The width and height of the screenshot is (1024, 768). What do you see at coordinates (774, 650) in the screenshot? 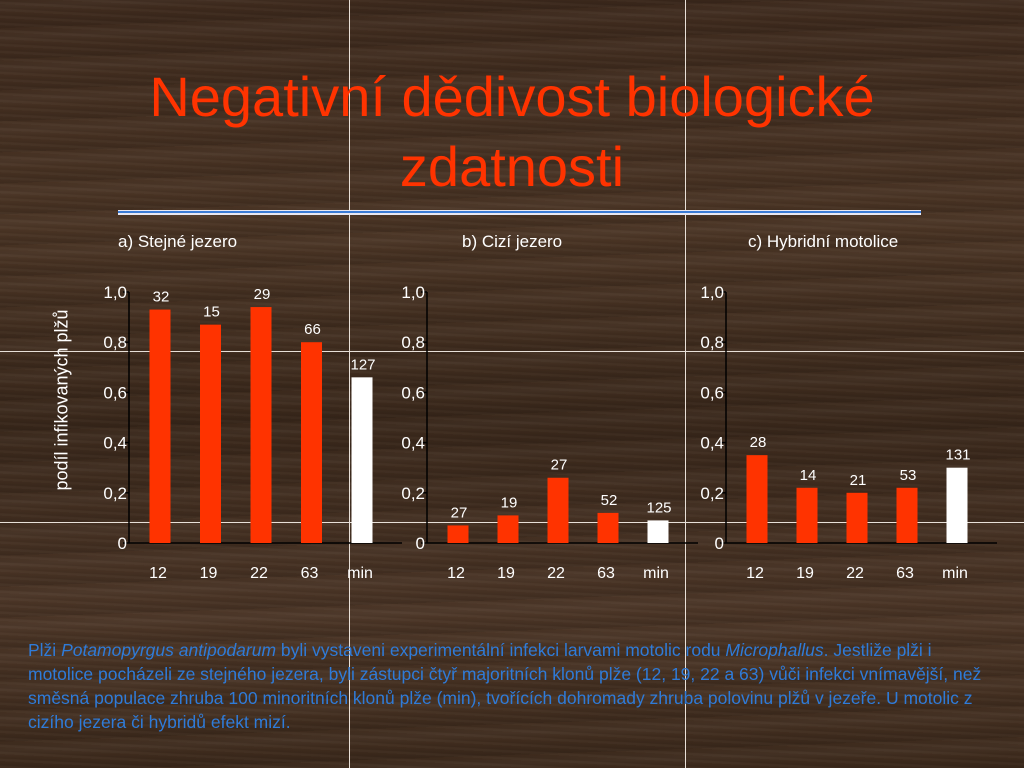
I see `caption-genus: Microphallus` at bounding box center [774, 650].